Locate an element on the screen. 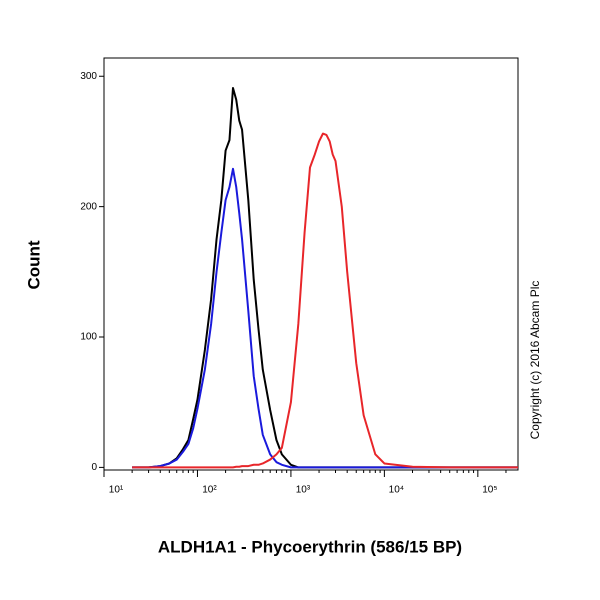 The height and width of the screenshot is (600, 600). y-tick-label: 100 is located at coordinates (88, 337).